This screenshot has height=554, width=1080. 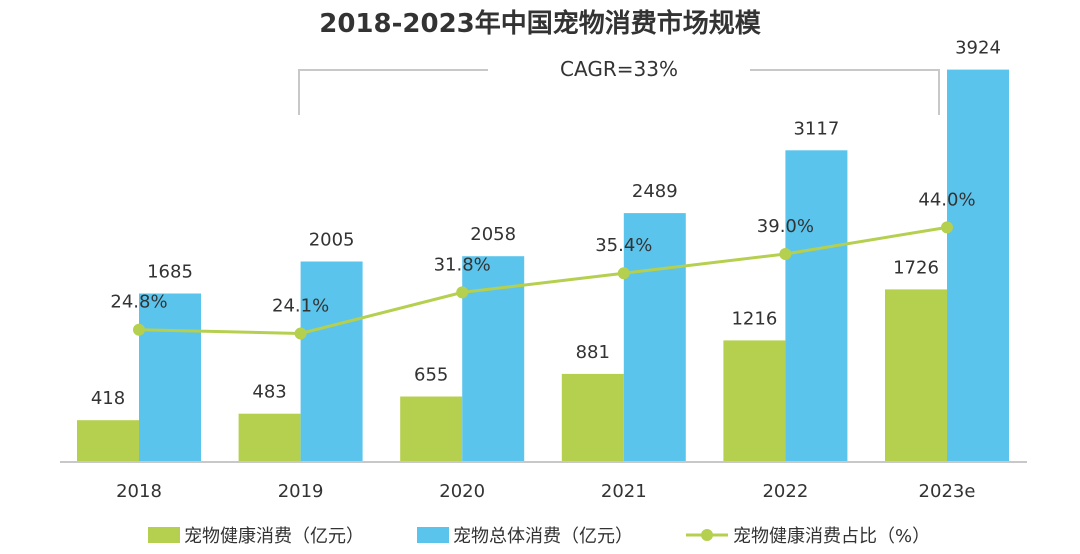 What do you see at coordinates (543, 536) in the screenshot?
I see `legend-label-total-spend: 宠物总体消费（亿元）` at bounding box center [543, 536].